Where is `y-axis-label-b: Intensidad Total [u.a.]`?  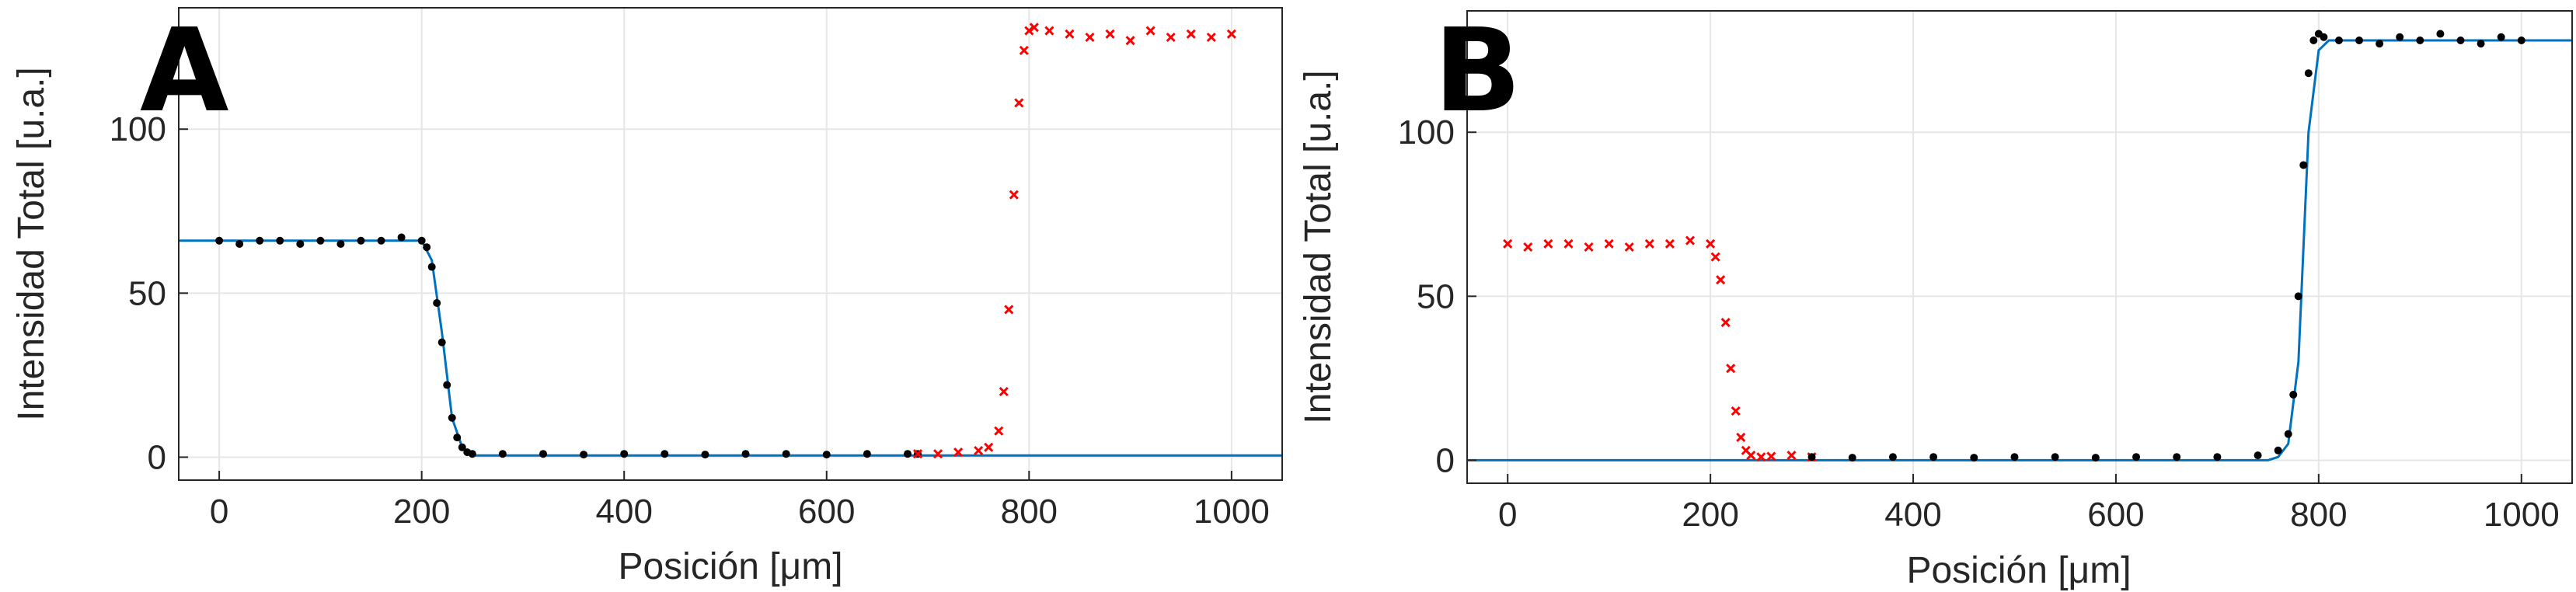 y-axis-label-b: Intensidad Total [u.a.] is located at coordinates (1318, 246).